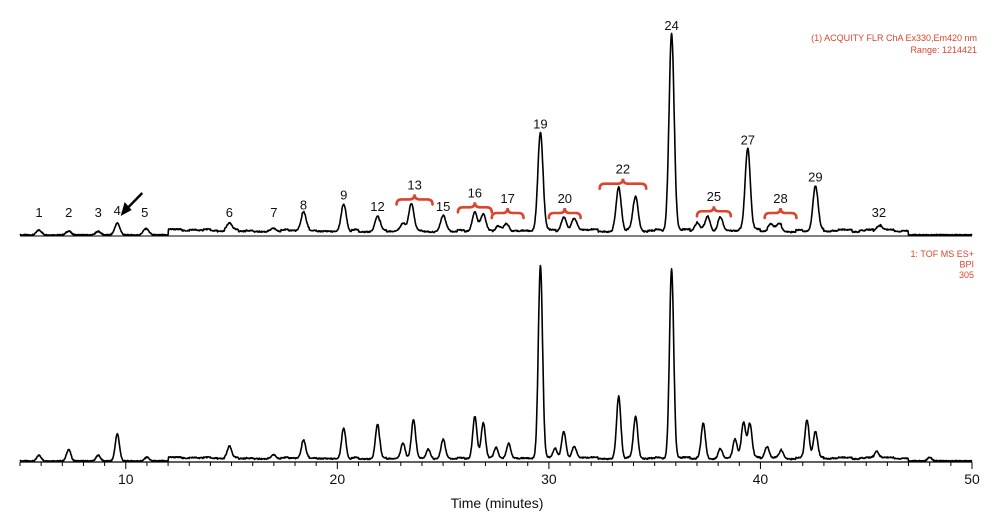 The image size is (1000, 531). What do you see at coordinates (966, 265) in the screenshot?
I see `ms-annotation-line: BPI` at bounding box center [966, 265].